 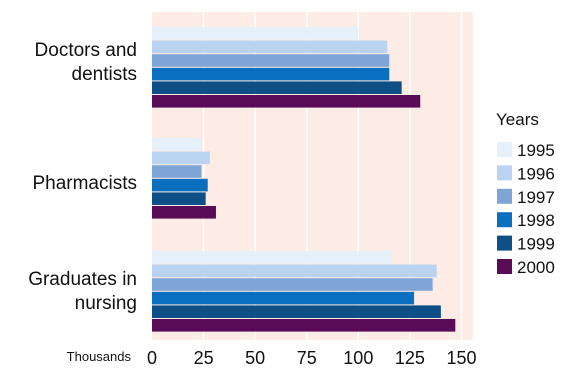 I want to click on legend-label-2000: 2000, so click(x=536, y=267).